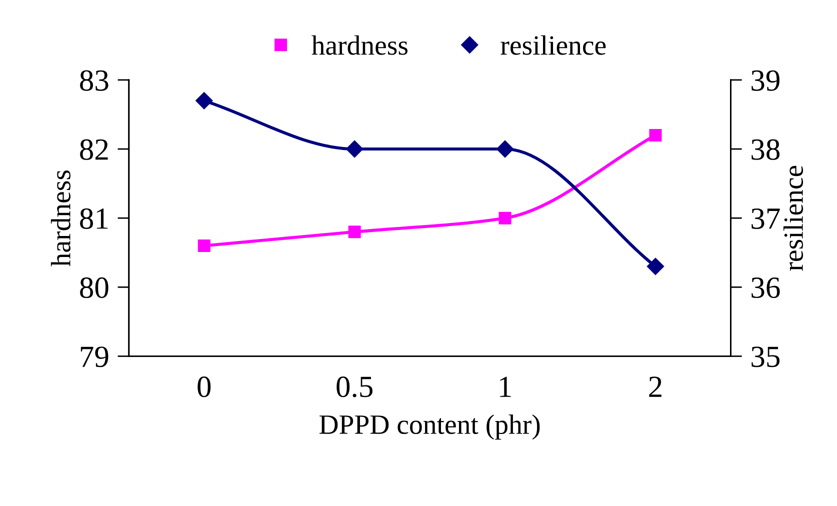 The height and width of the screenshot is (506, 837). I want to click on y-tick-label: 81, so click(94, 218).